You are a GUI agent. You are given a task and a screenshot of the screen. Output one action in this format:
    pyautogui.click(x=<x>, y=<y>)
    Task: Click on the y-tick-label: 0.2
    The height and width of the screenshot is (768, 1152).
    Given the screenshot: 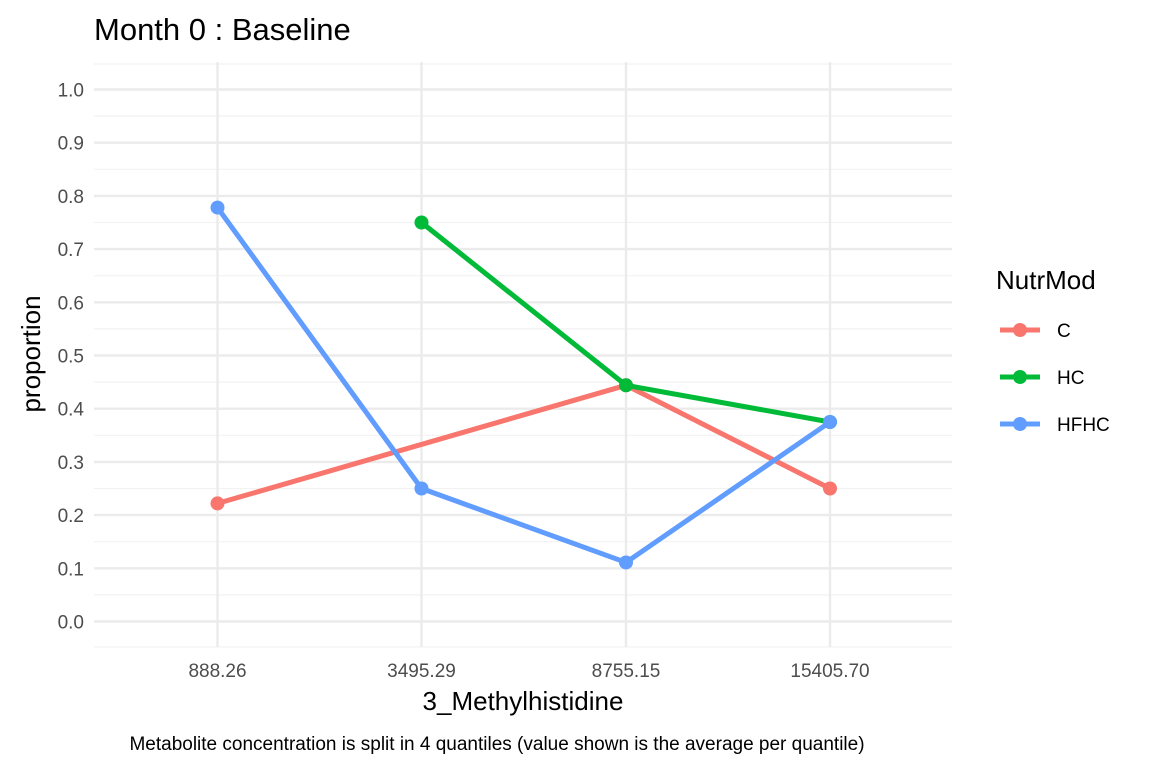 What is the action you would take?
    pyautogui.click(x=71, y=516)
    